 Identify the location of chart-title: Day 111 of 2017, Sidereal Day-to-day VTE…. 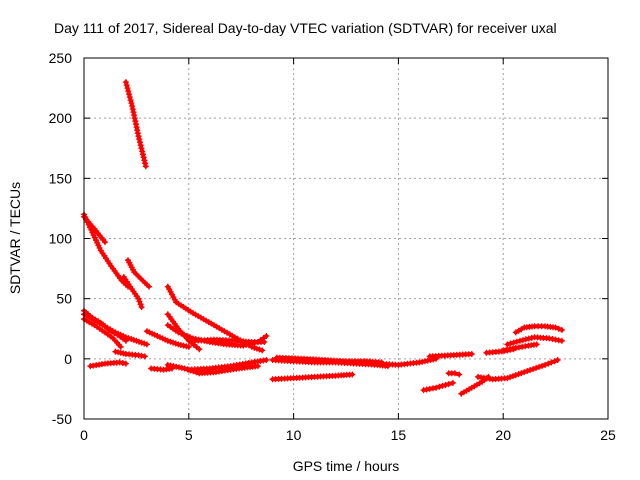
(305, 28).